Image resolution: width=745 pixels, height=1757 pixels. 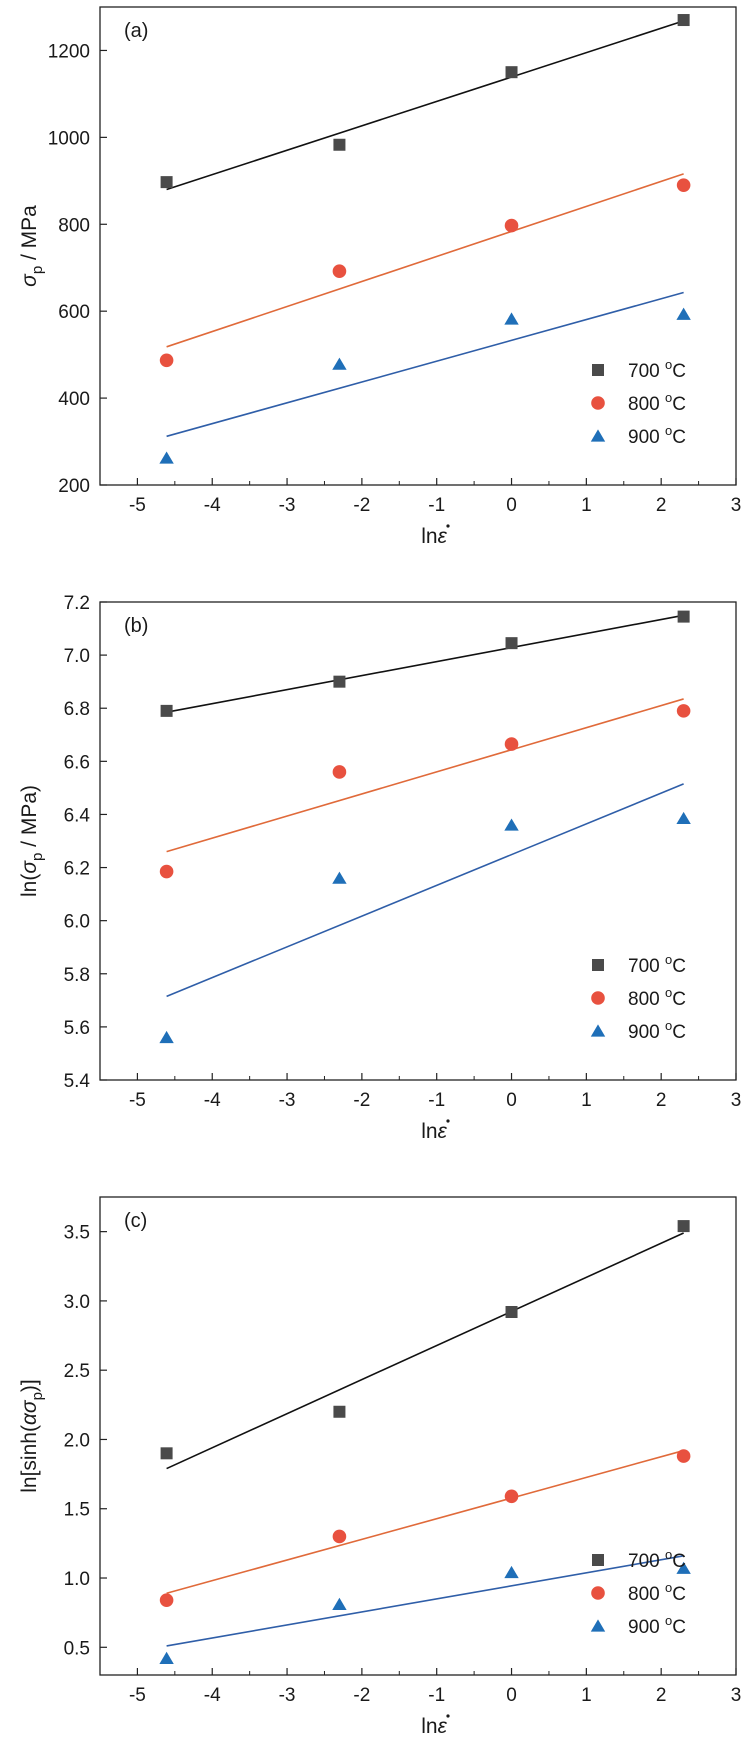 What do you see at coordinates (136, 626) in the screenshot?
I see `panel-label: (b)` at bounding box center [136, 626].